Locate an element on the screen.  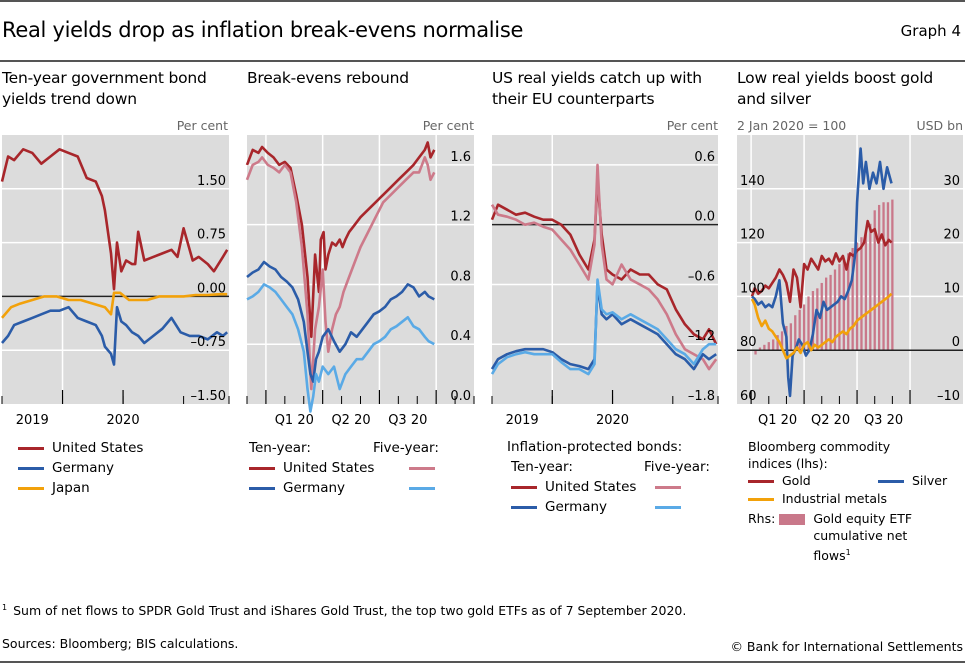
legend-label: Silver is located at coordinates (930, 480).